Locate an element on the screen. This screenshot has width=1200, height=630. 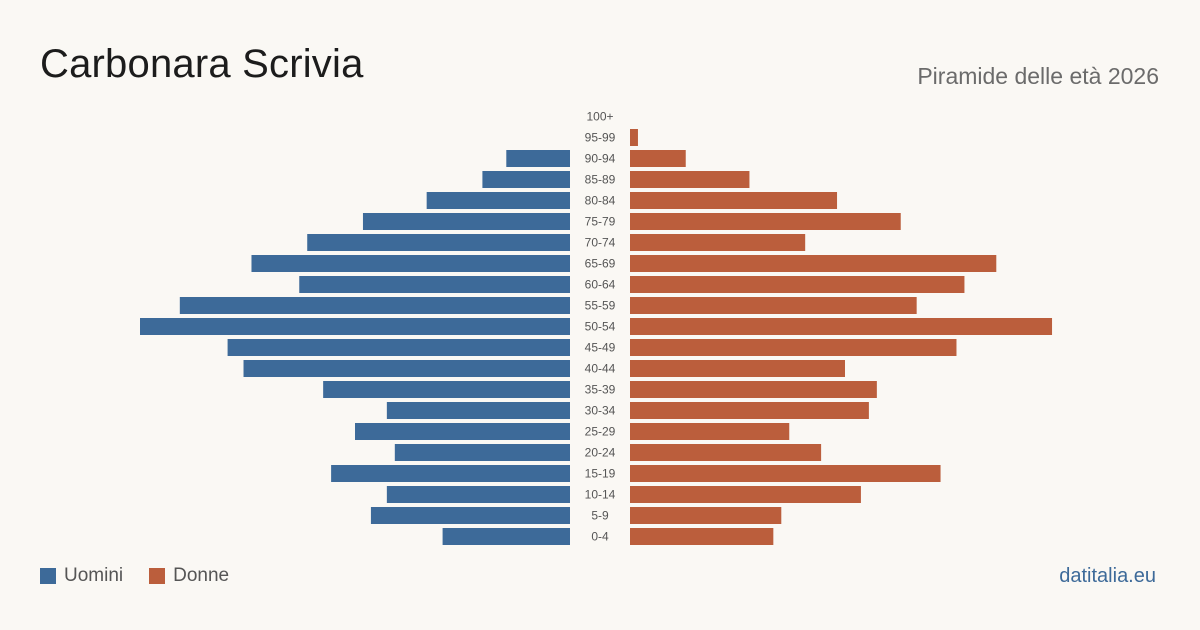
age-label-25-29: 25-29 is located at coordinates (600, 432).